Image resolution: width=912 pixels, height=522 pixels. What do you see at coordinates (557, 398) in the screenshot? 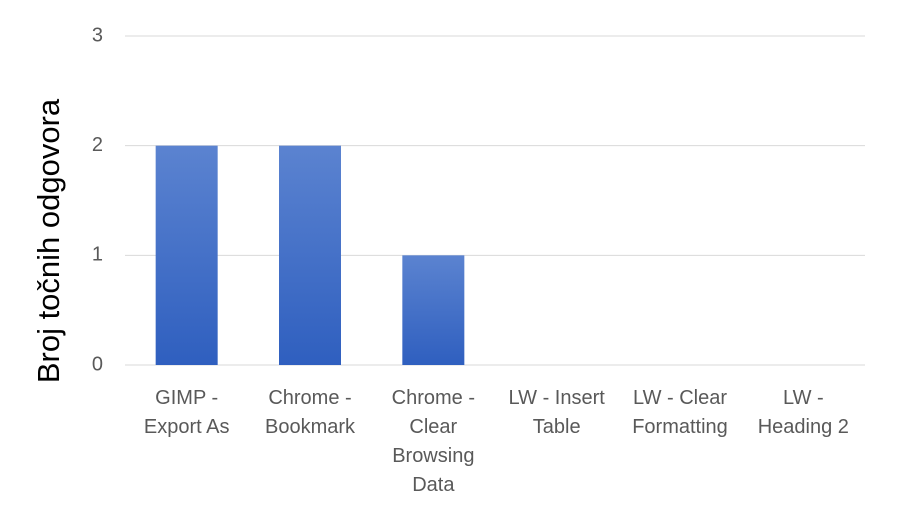
I see `x-category-label-line: LW - Insert` at bounding box center [557, 398].